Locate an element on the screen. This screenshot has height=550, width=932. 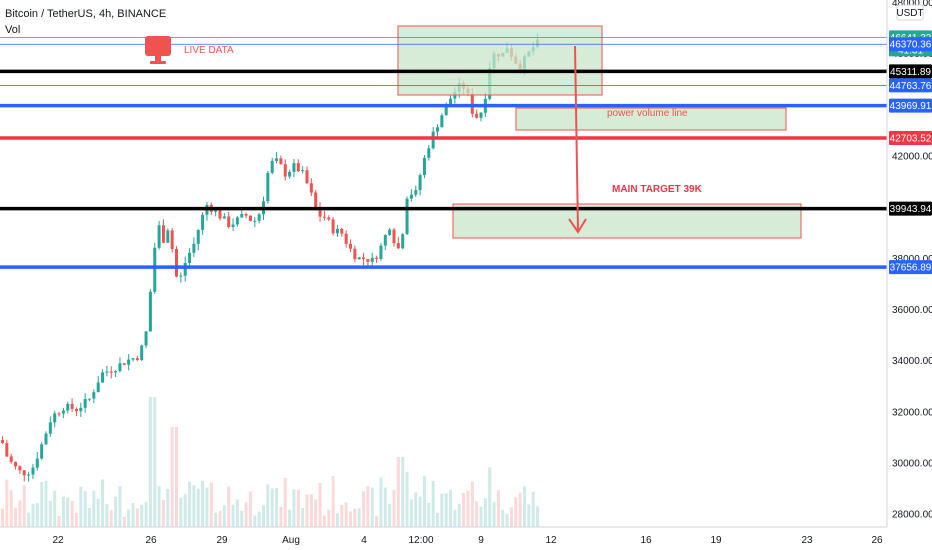
power-volume-label: power volume line is located at coordinates (647, 113).